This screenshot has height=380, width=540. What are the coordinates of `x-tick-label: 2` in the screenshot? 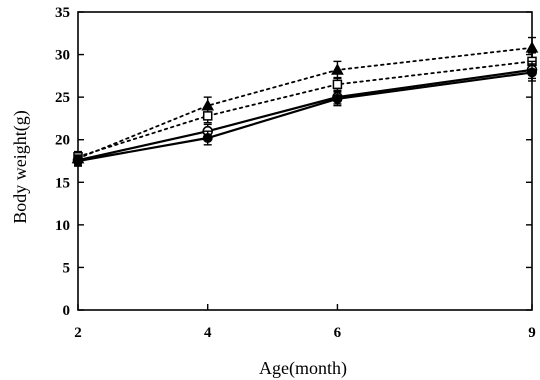 It's located at (78, 333).